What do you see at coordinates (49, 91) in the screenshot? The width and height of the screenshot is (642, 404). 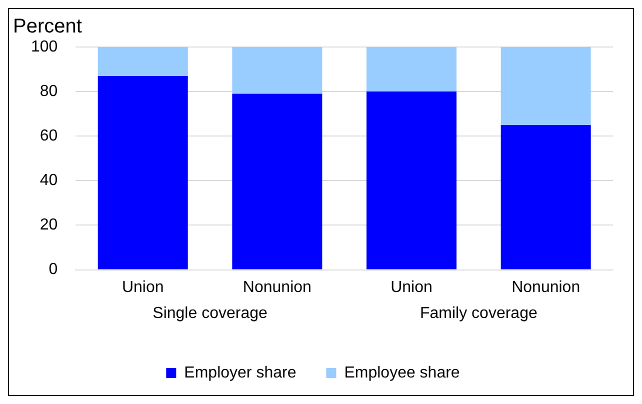 I see `y-tick-label: 80` at bounding box center [49, 91].